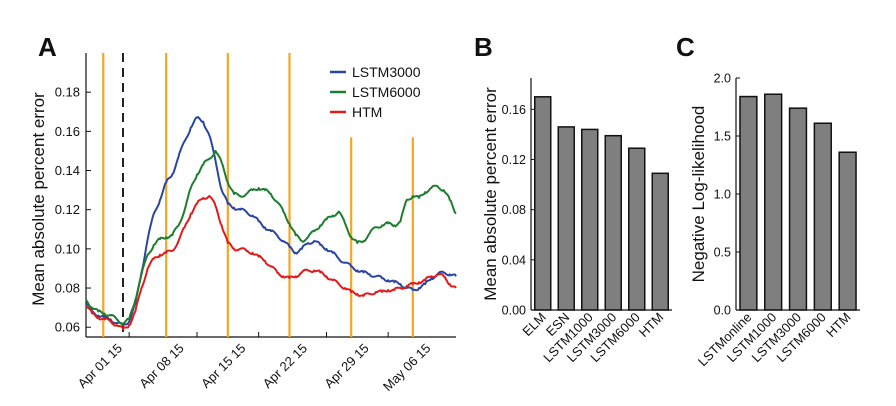  I want to click on y-tick-label: 1.5, so click(722, 137).